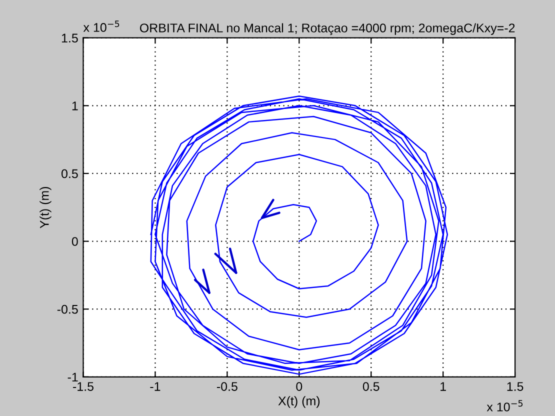 The width and height of the screenshot is (555, 416). I want to click on x-axis-title: X(t) (m), so click(299, 402).